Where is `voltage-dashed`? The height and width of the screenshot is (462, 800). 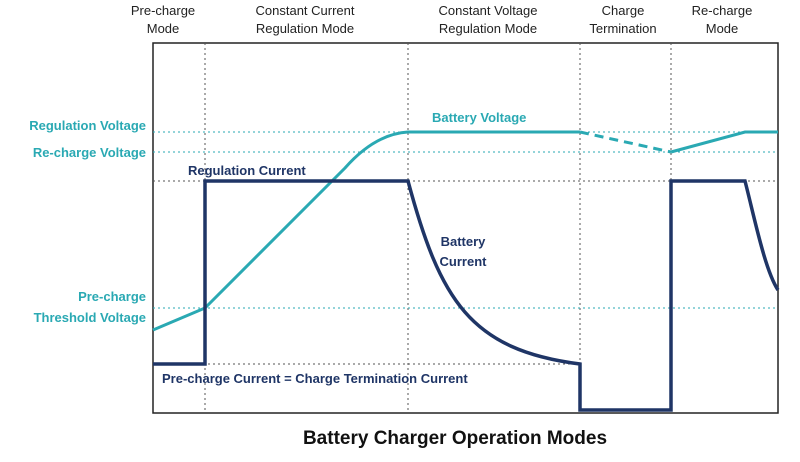
voltage-dashed is located at coordinates (625, 142).